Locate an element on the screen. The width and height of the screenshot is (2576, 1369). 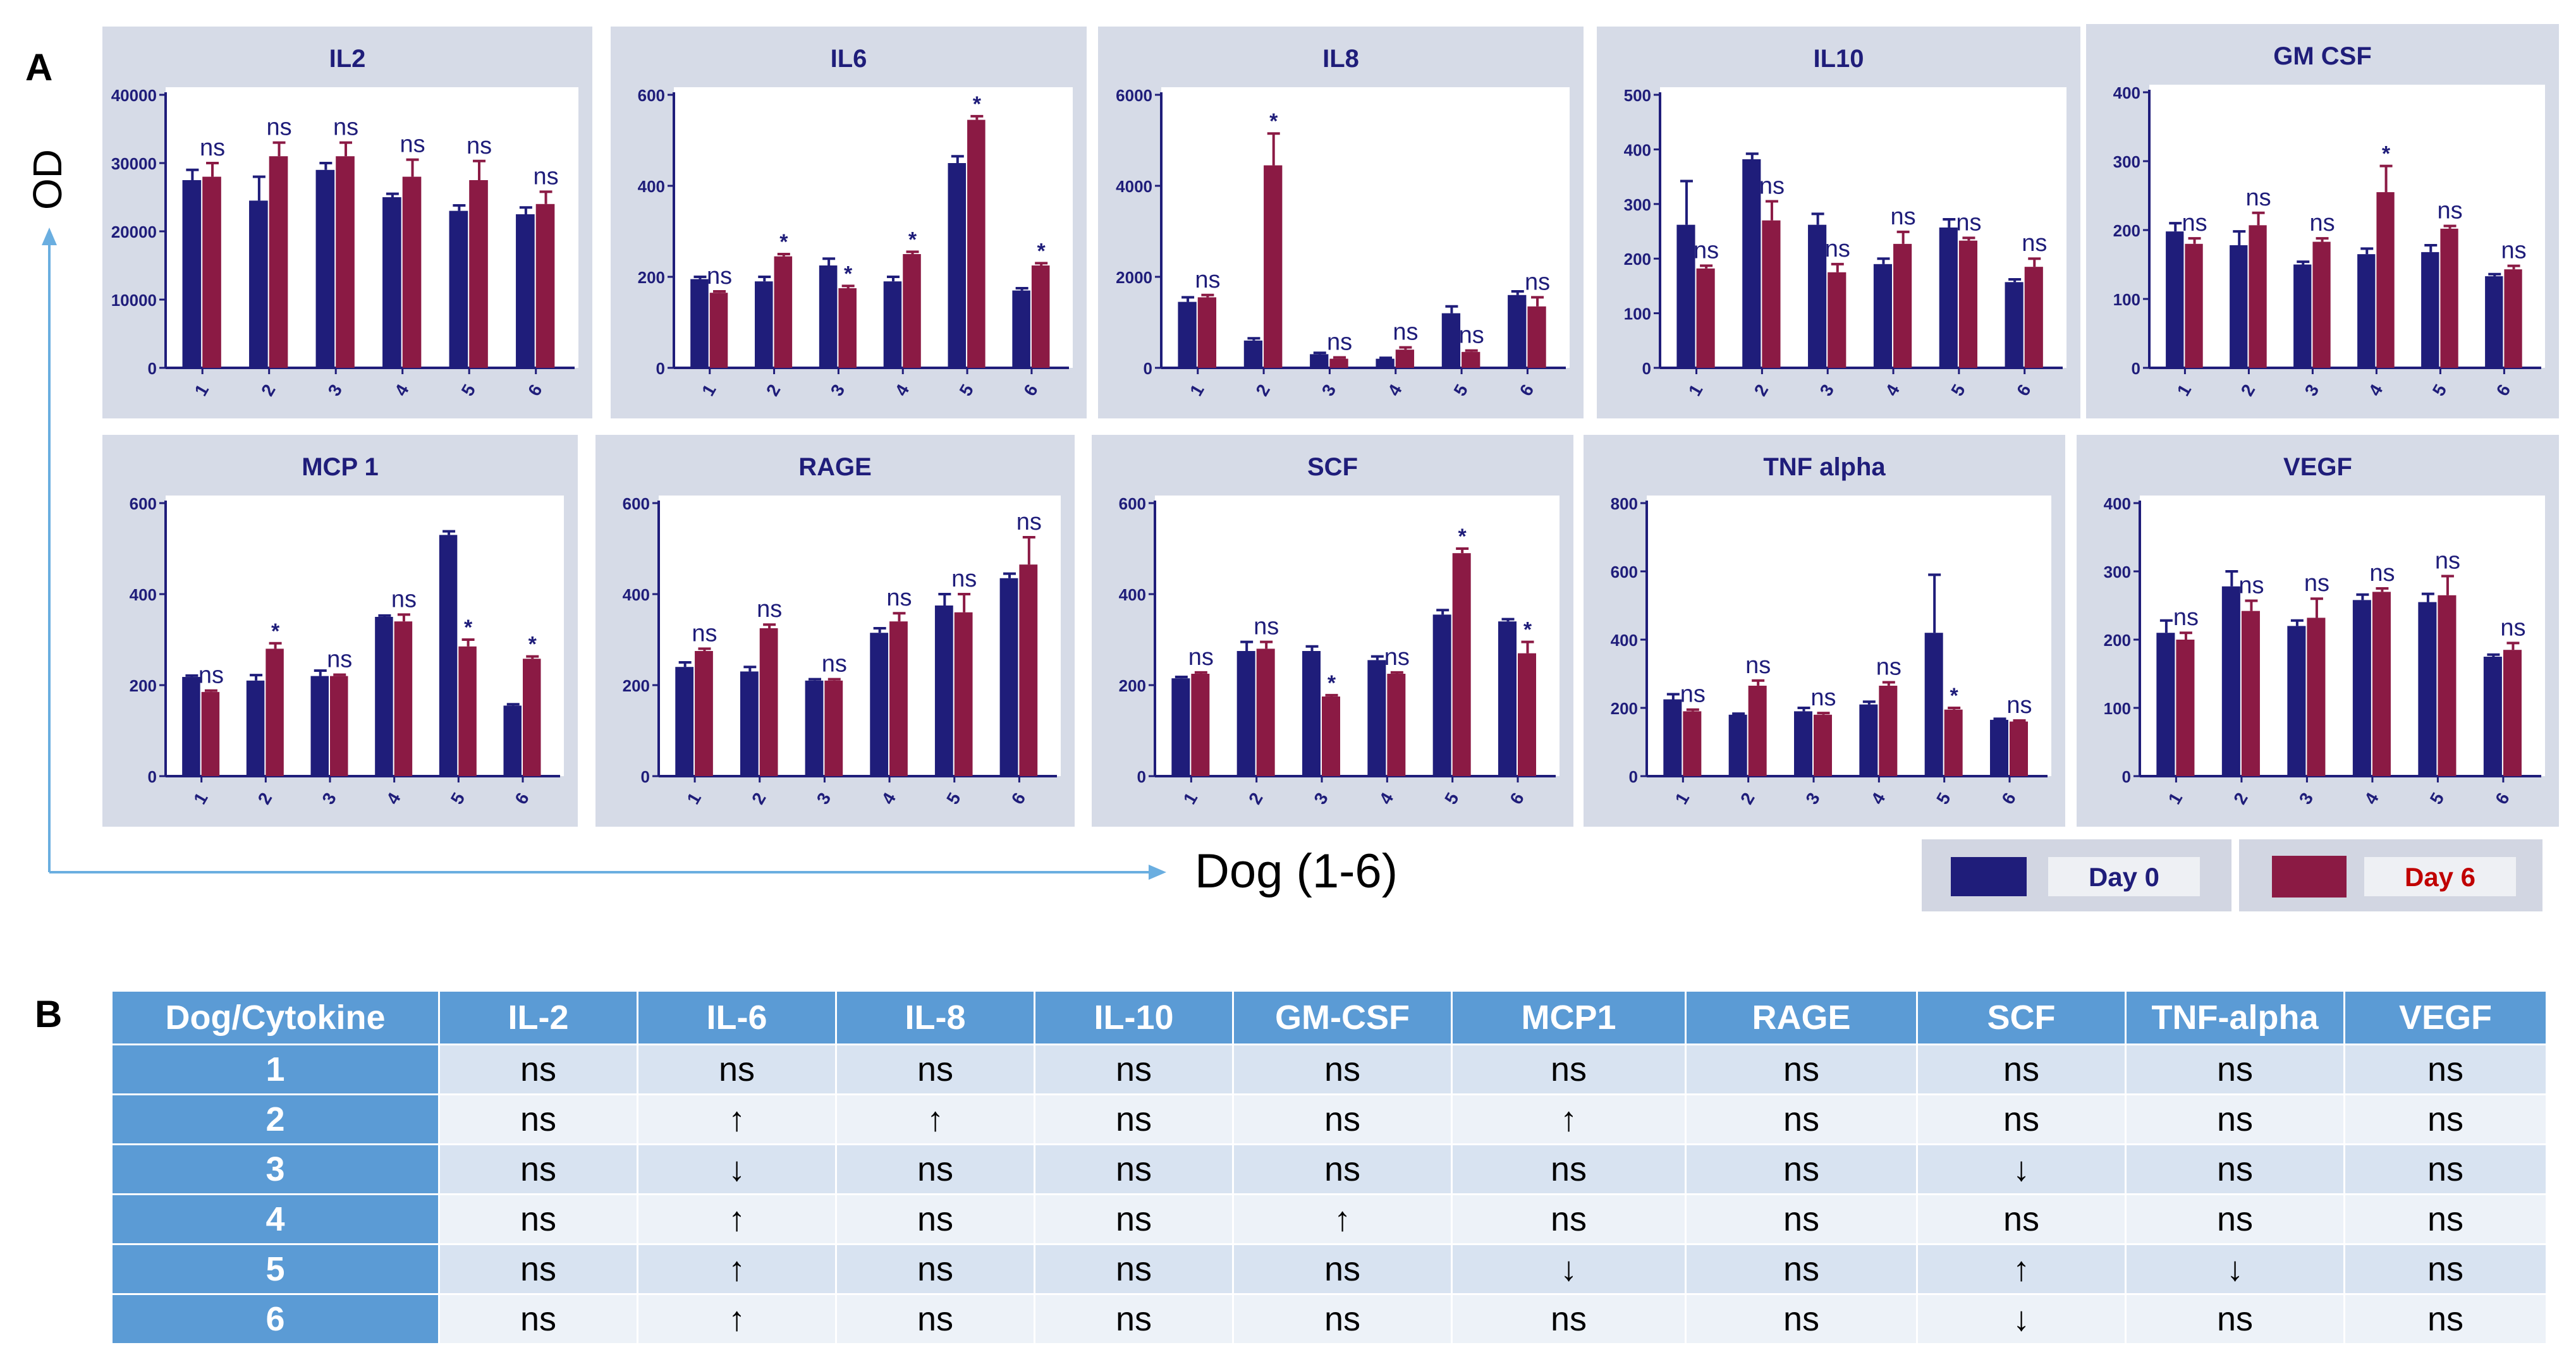
y-tick-label: 600 is located at coordinates (651, 95).